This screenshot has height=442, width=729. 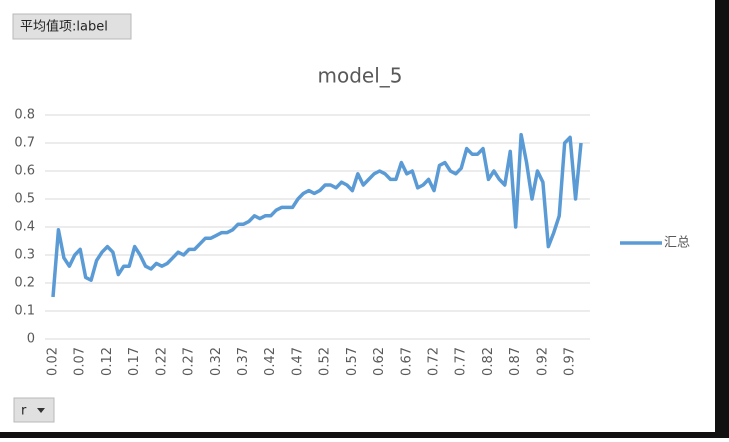 I want to click on legend-label: 汇总, so click(x=677, y=243).